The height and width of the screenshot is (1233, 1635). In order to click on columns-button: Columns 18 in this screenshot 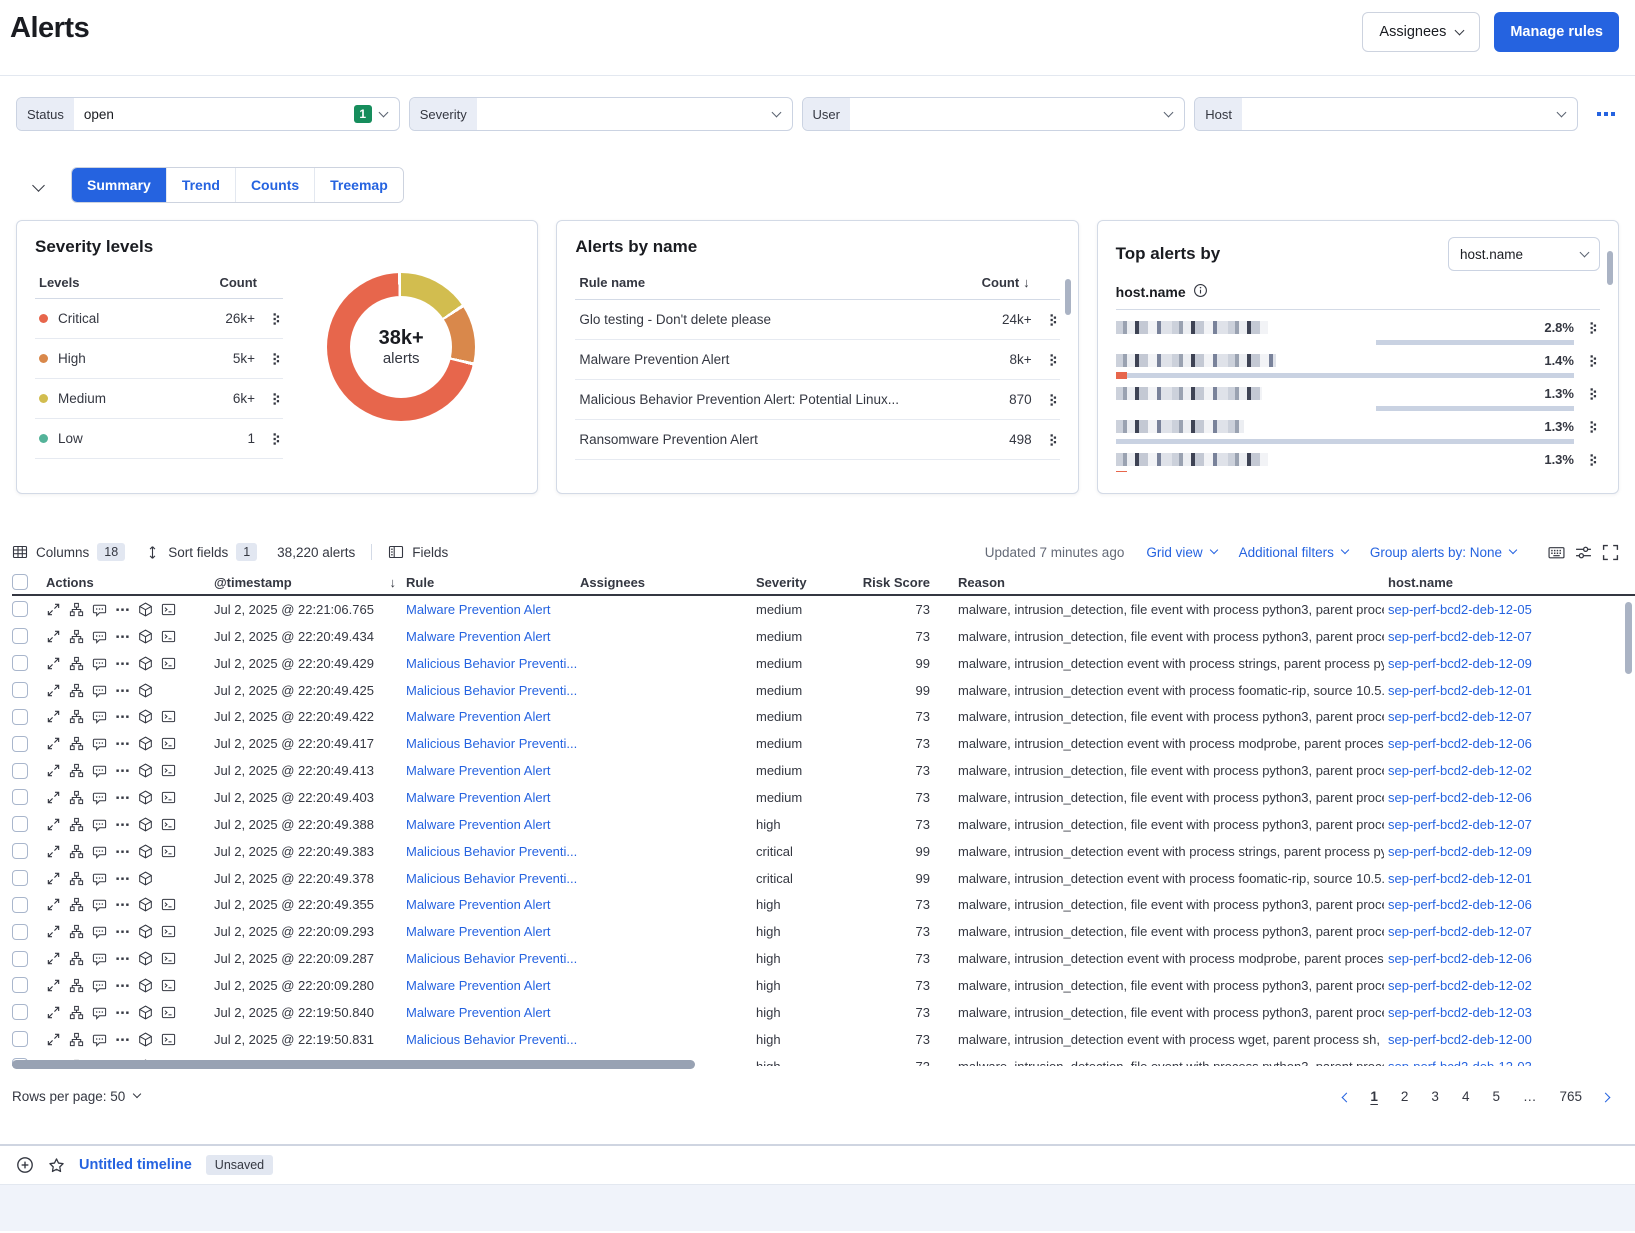, I will do `click(69, 552)`.